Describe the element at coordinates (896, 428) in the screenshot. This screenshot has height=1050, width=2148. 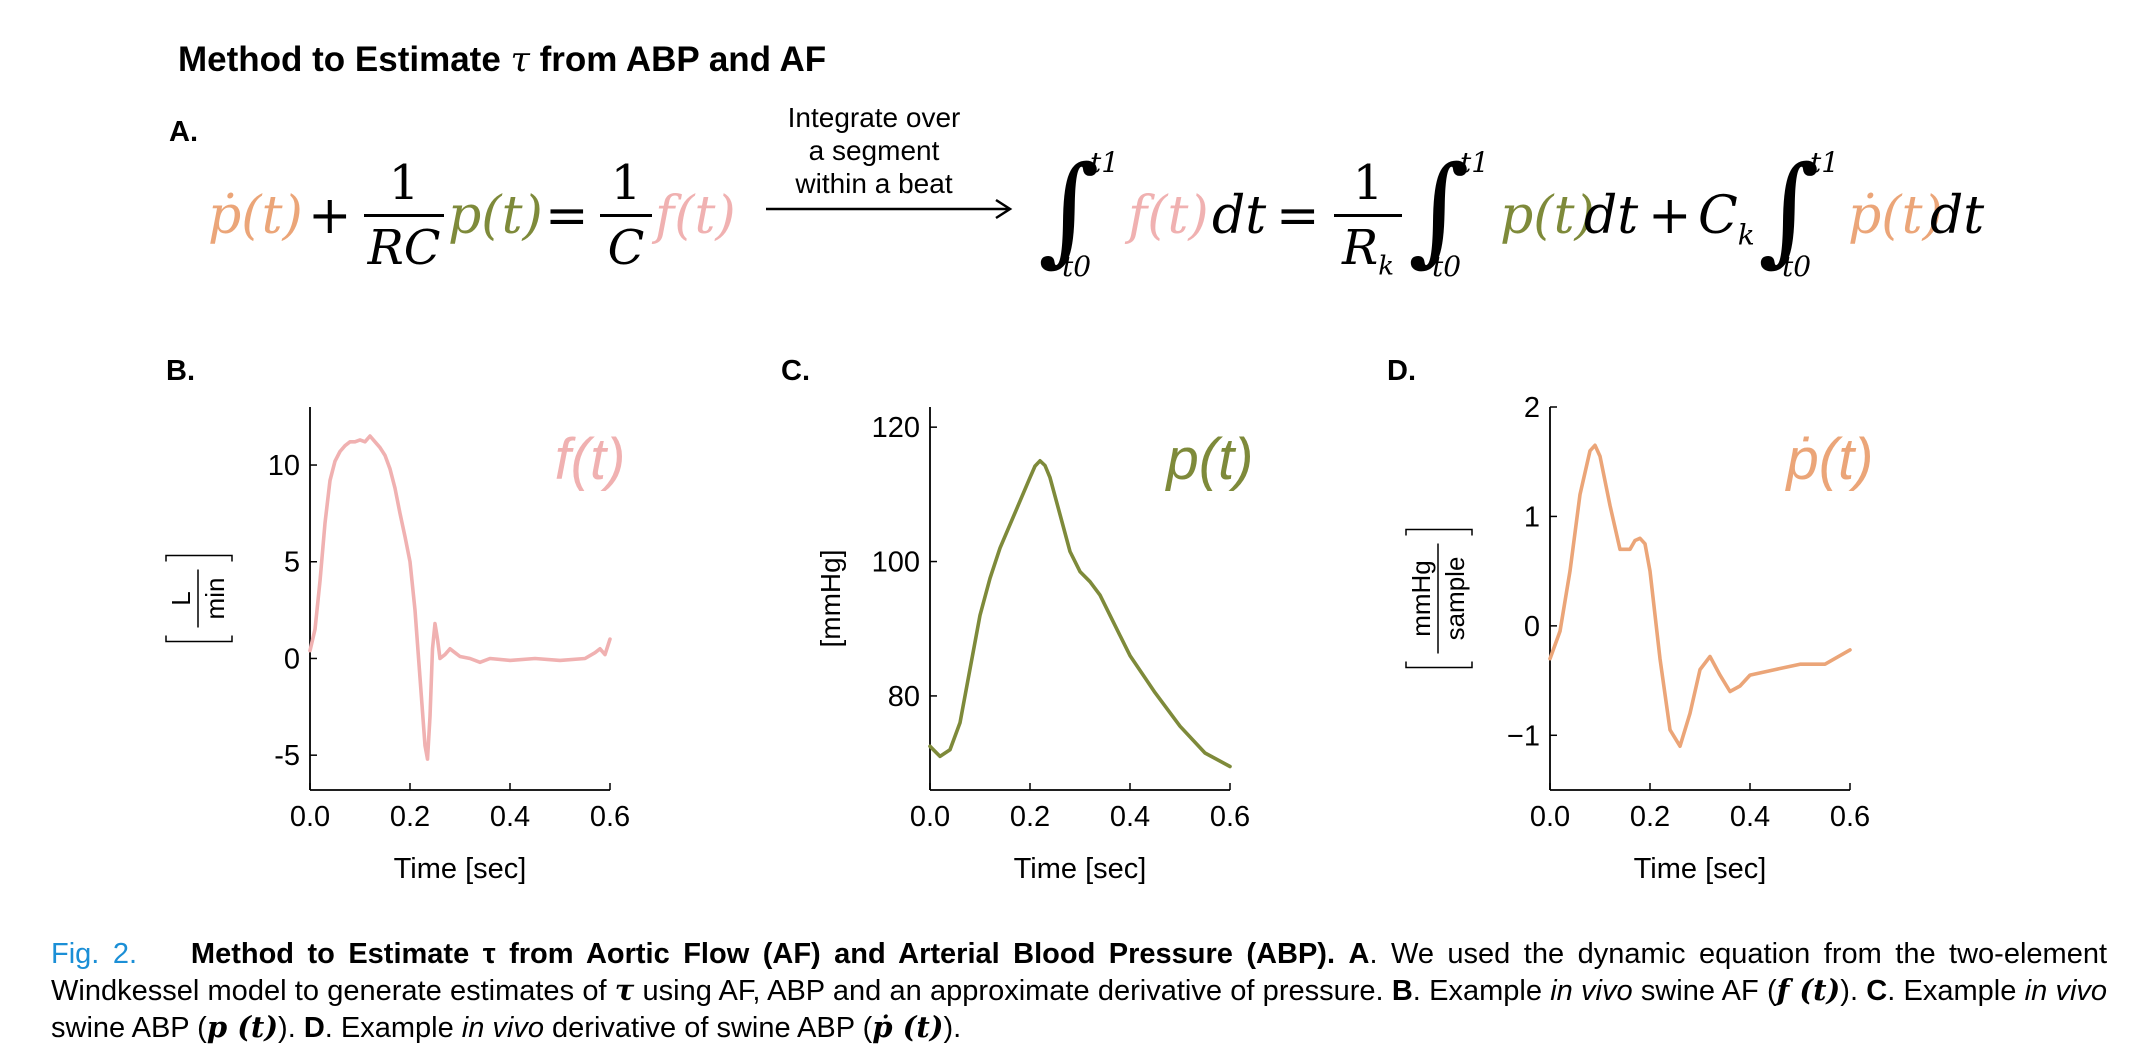
I see `y-tick-label: 120` at that location.